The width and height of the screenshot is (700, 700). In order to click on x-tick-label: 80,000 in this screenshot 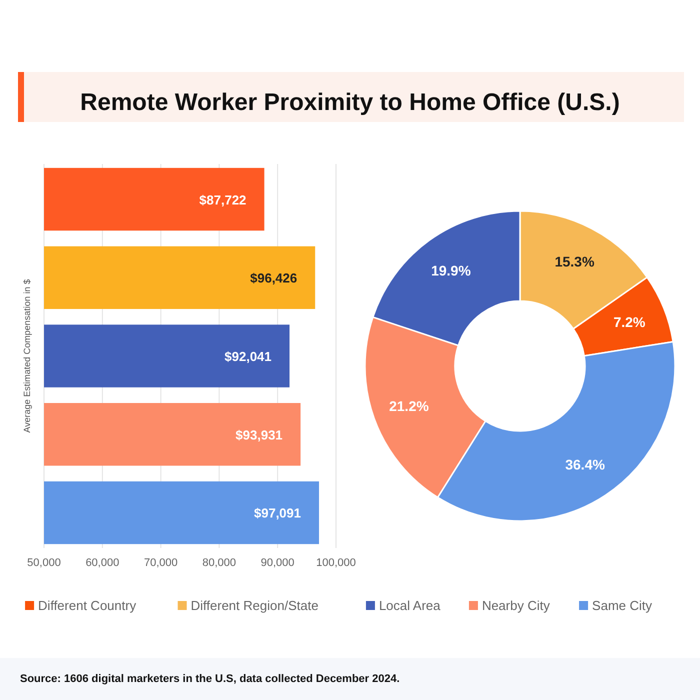, I will do `click(219, 563)`.